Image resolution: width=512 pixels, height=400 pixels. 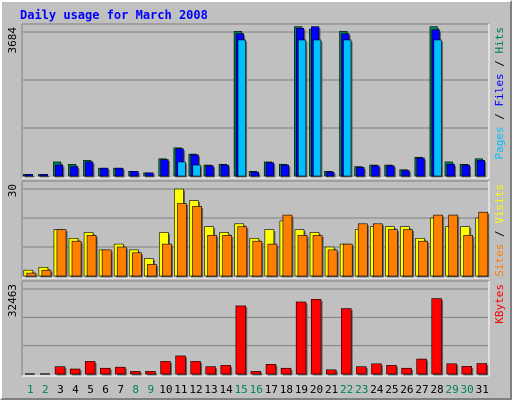 I want to click on legend-entry-visits: Visits, so click(x=499, y=204).